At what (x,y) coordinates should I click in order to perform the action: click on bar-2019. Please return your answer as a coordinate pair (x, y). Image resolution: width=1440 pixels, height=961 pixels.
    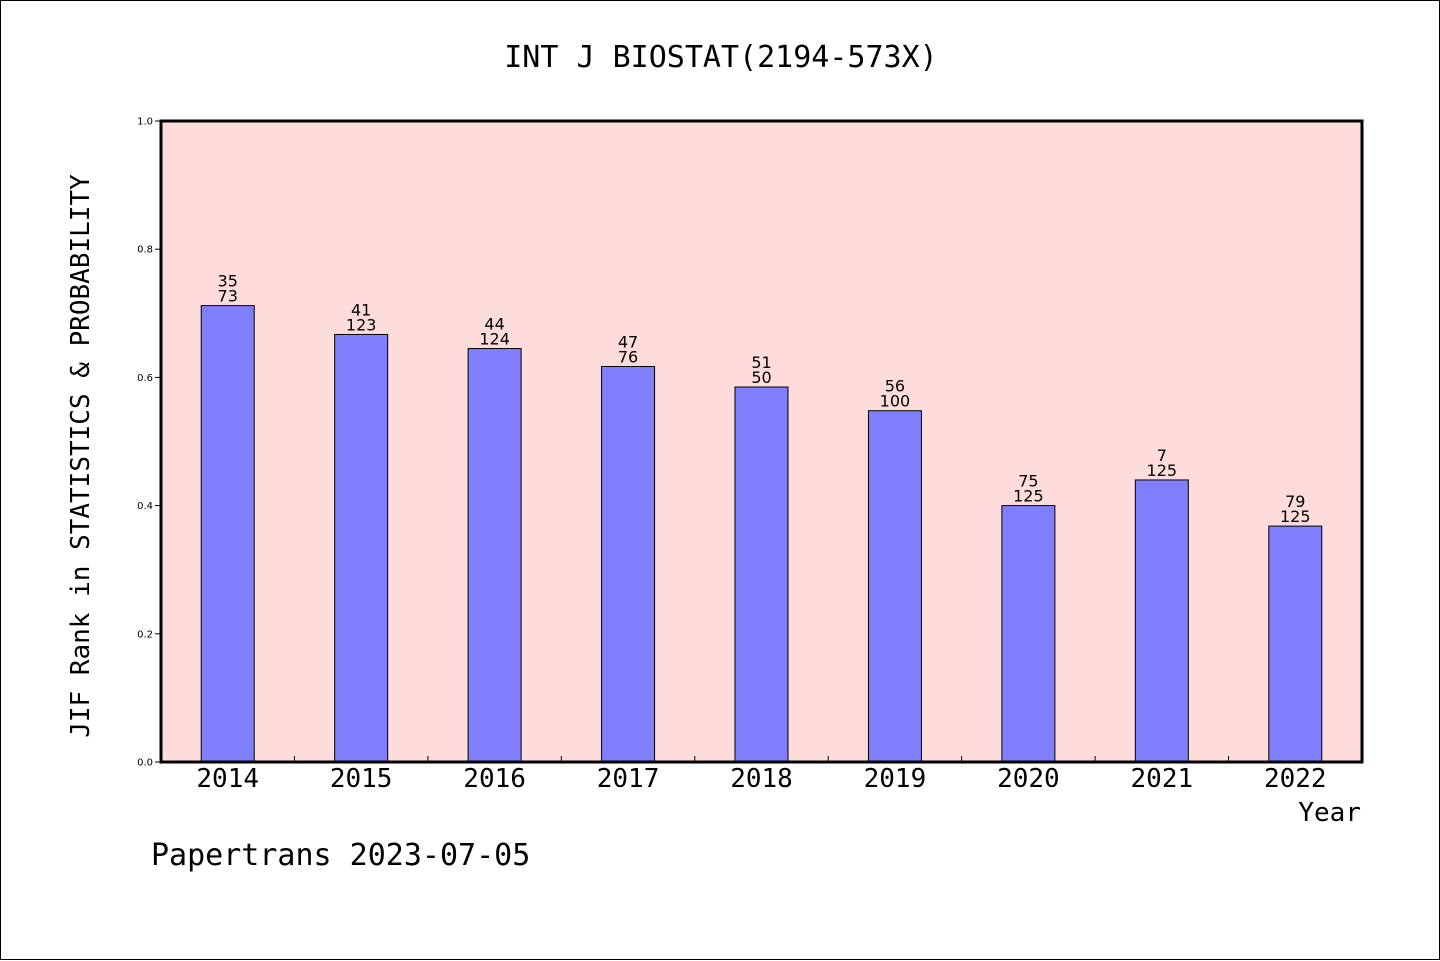
    Looking at the image, I should click on (894, 586).